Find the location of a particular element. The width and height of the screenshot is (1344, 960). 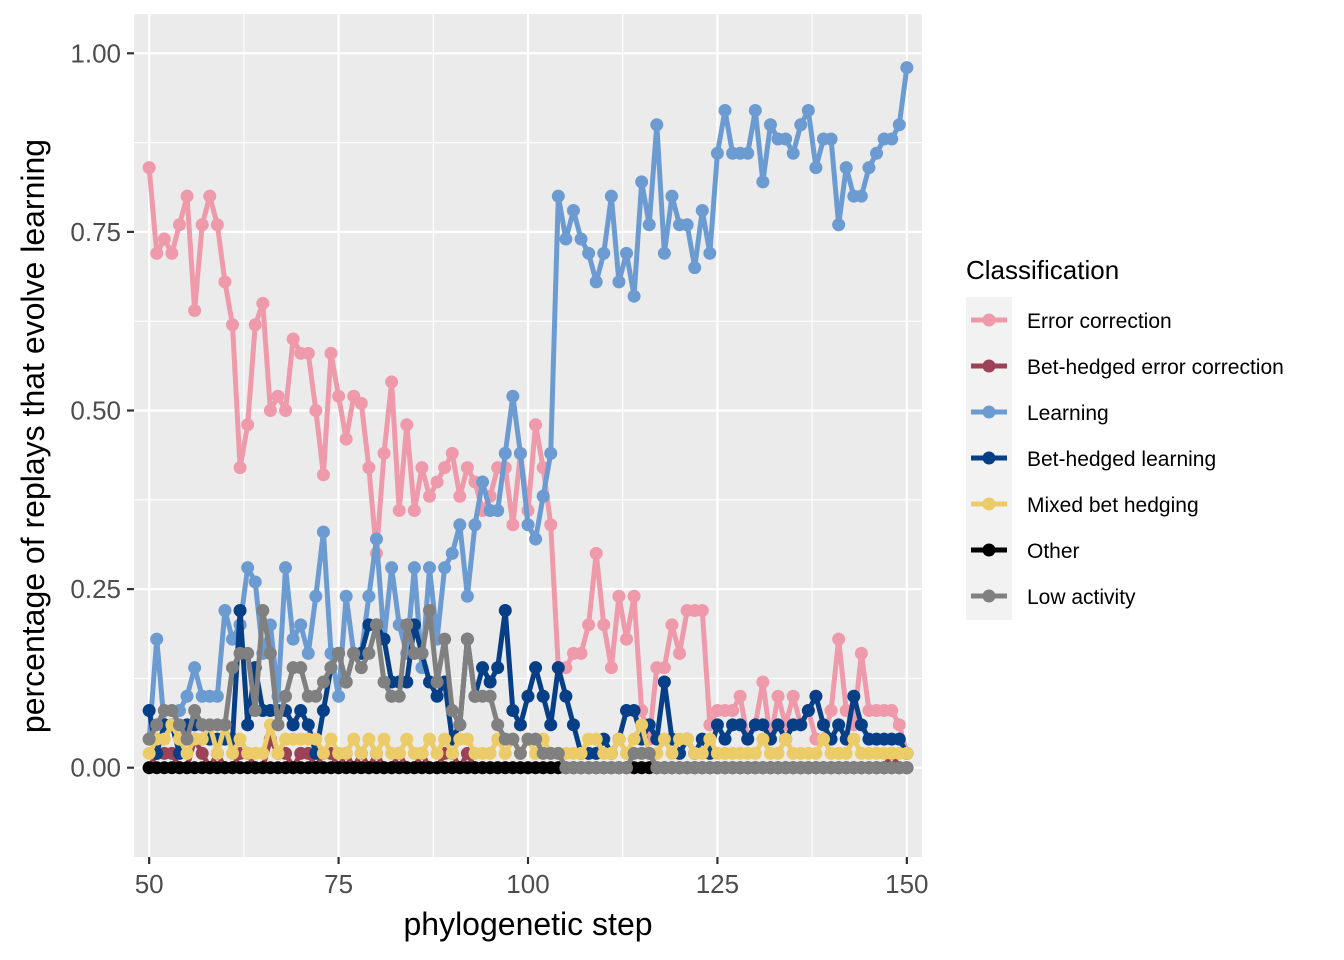

legend-label-5: Other is located at coordinates (1053, 551).